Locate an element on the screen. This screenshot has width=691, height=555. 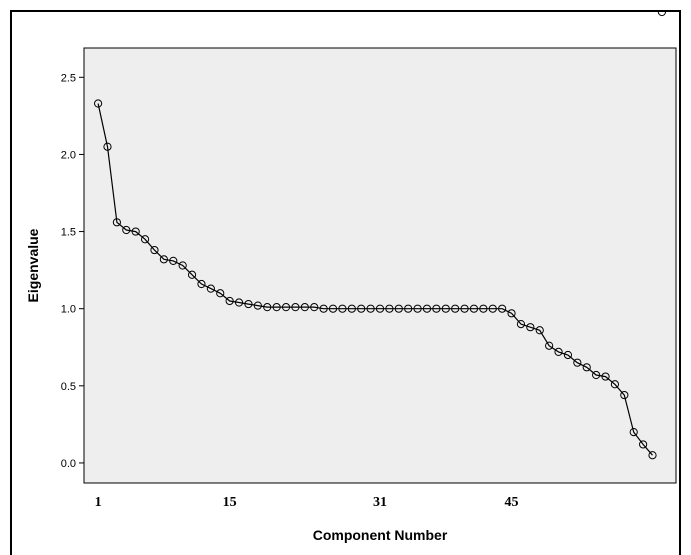
x-tick-label: 45 is located at coordinates (512, 502).